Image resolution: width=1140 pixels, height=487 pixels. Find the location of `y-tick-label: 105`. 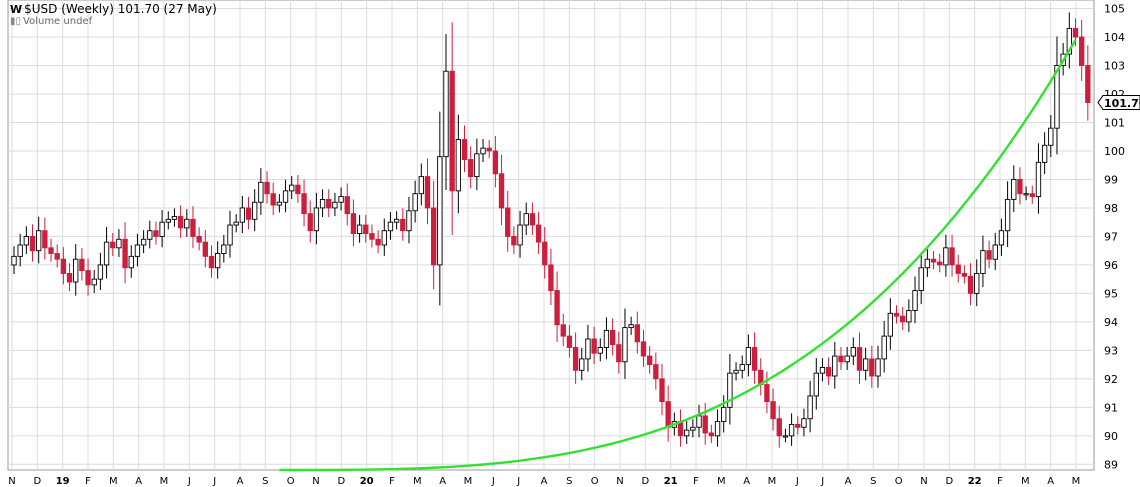

y-tick-label: 105 is located at coordinates (1114, 9).